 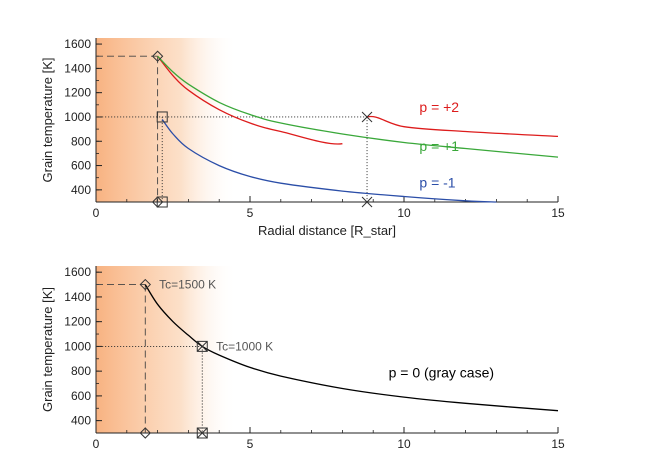 What do you see at coordinates (244, 346) in the screenshot?
I see `annotation-label: Tc=1000 K` at bounding box center [244, 346].